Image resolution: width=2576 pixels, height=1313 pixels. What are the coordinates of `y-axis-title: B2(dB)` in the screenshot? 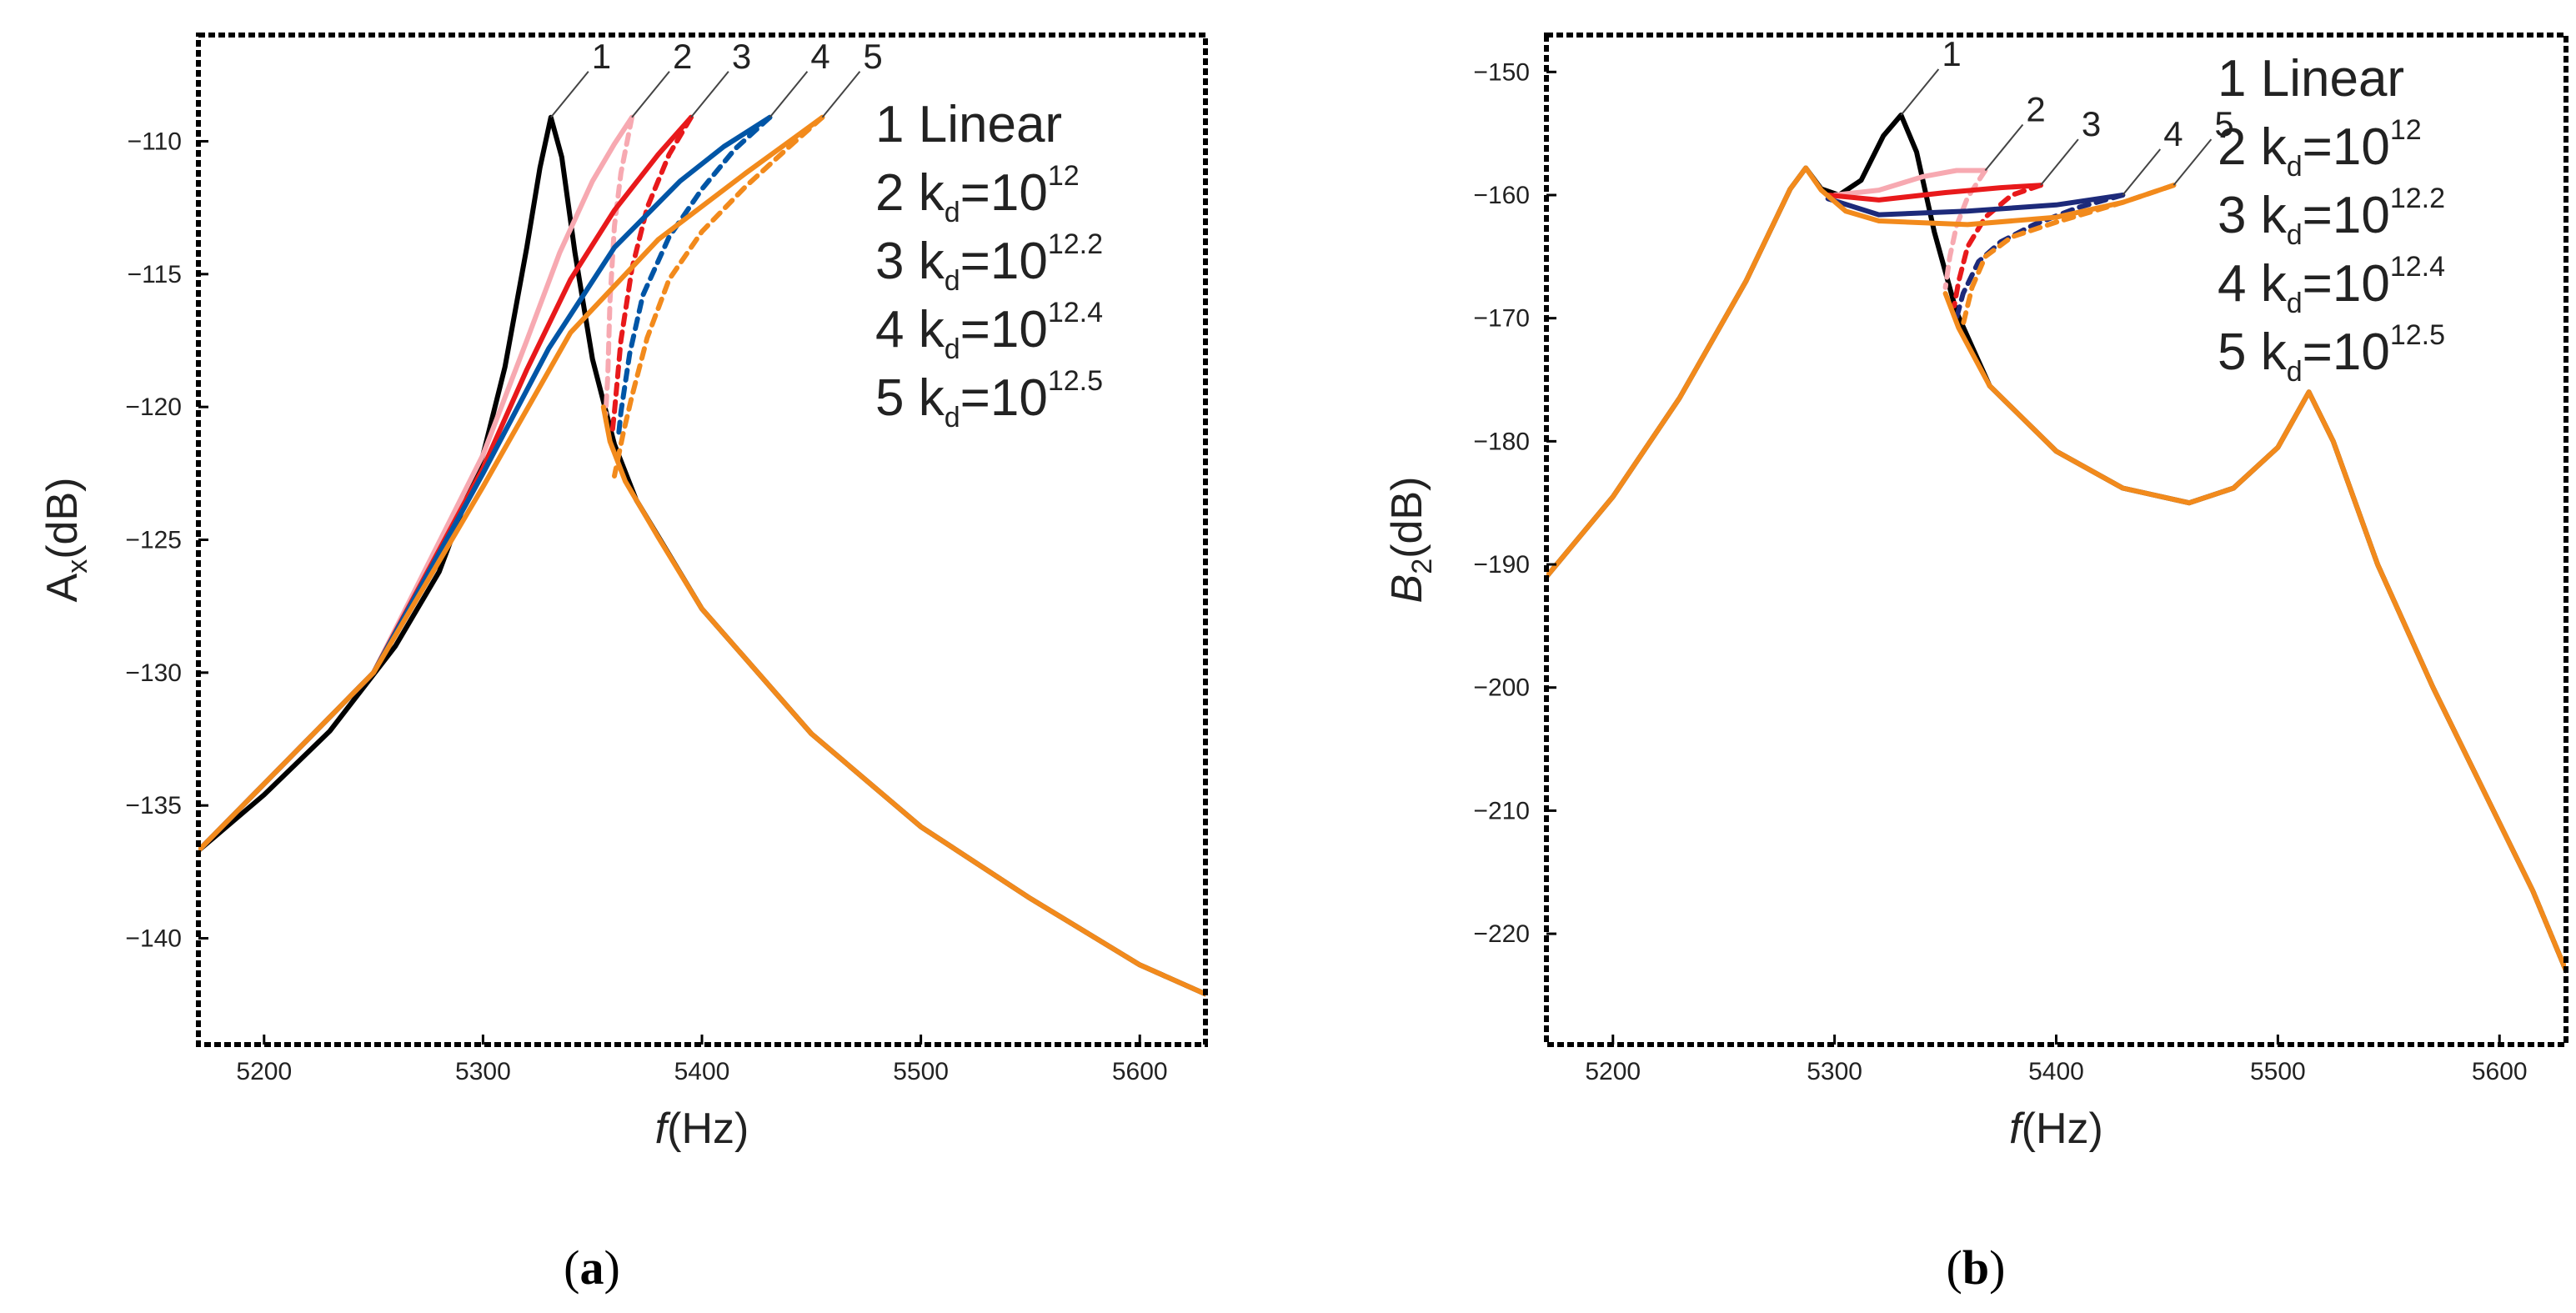 It's located at (1410, 541).